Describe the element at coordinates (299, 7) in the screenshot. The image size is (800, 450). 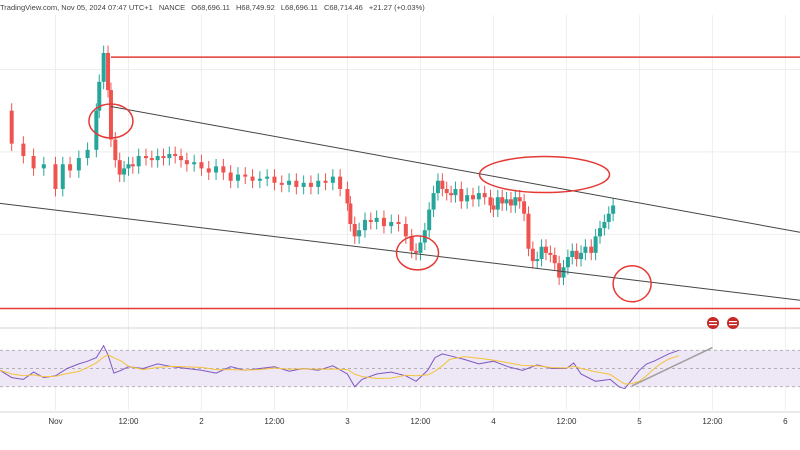
I see `low-value: L68,696.11` at that location.